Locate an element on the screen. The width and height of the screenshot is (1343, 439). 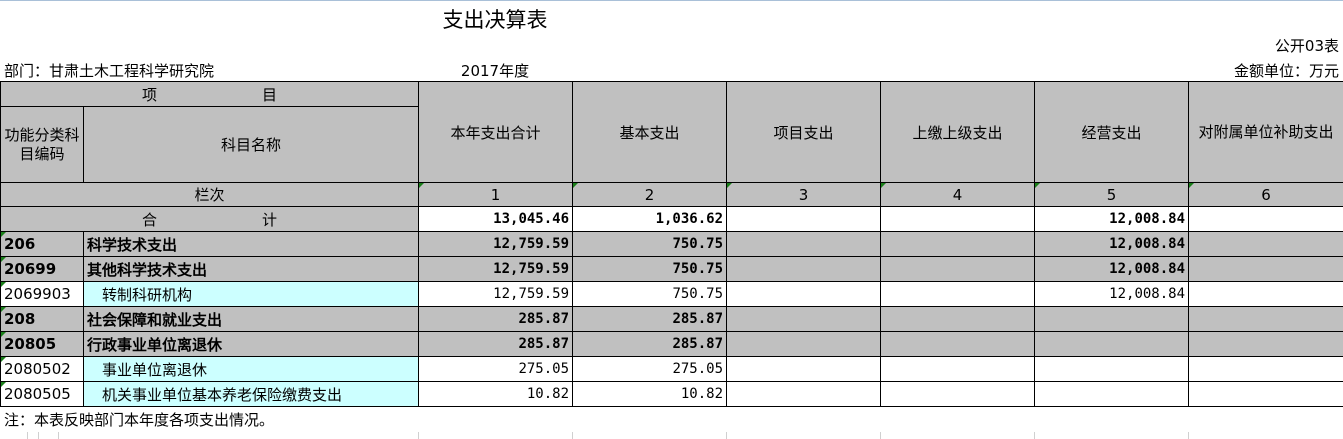
table-row: 2080505 机关事业单位基本养老保险缴费支出 10.82 10.82 is located at coordinates (671, 394).